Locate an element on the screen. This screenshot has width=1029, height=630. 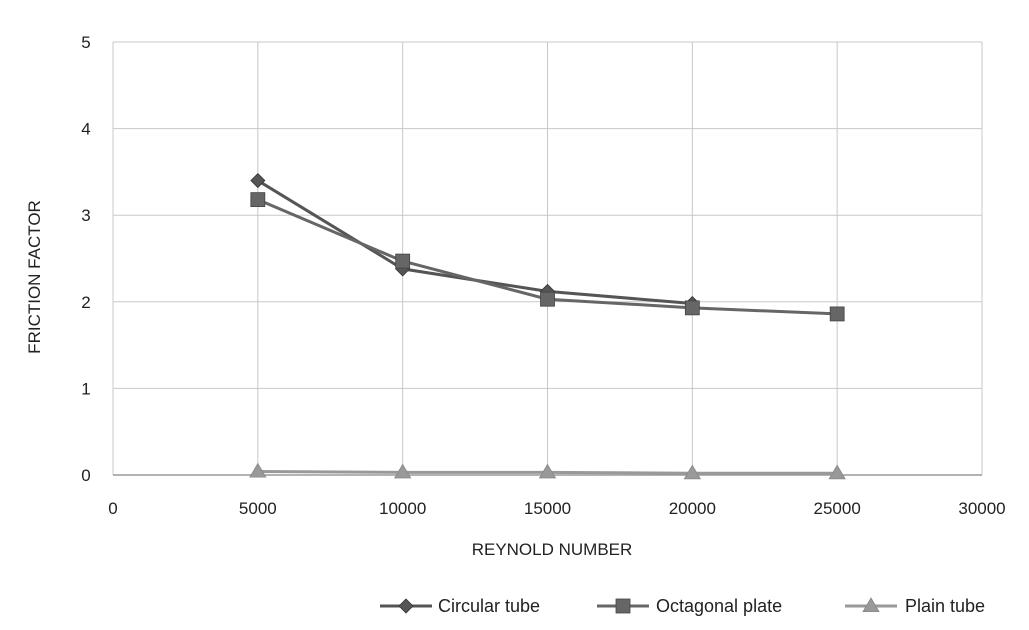
y-tick-label: 4 is located at coordinates (85, 129).